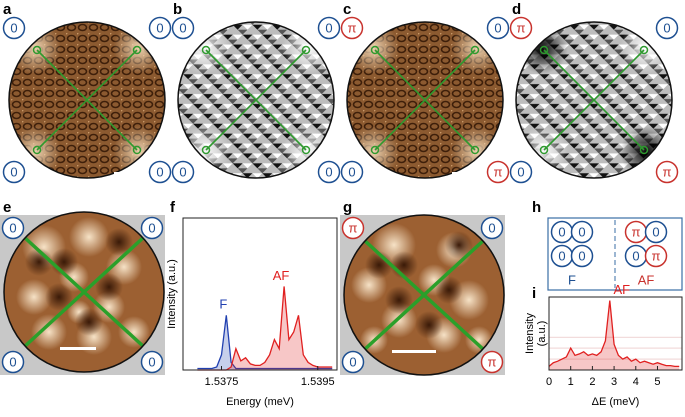  What do you see at coordinates (572, 279) in the screenshot?
I see `state-label: F` at bounding box center [572, 279].